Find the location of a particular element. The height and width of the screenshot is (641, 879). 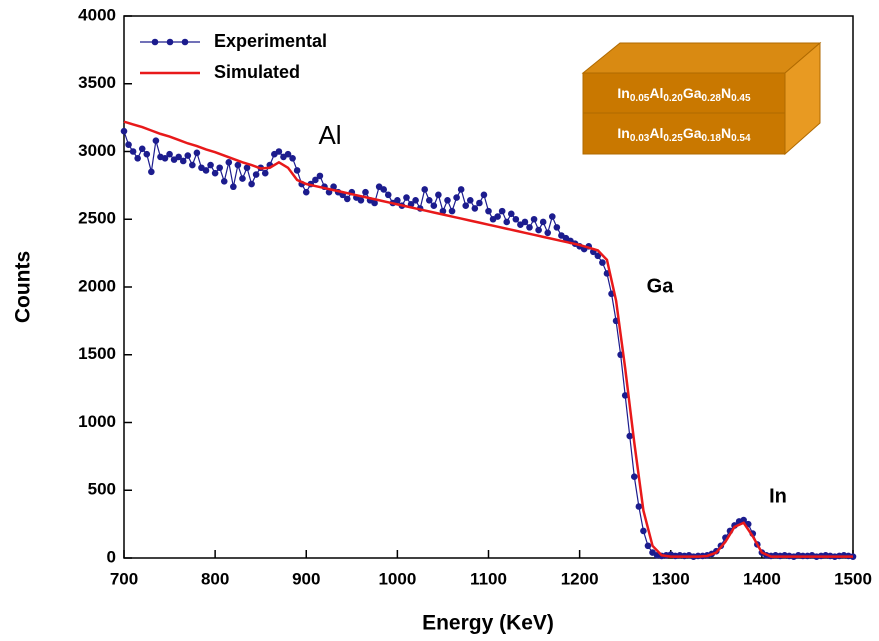

y-tick-label: 2000 is located at coordinates (97, 285).